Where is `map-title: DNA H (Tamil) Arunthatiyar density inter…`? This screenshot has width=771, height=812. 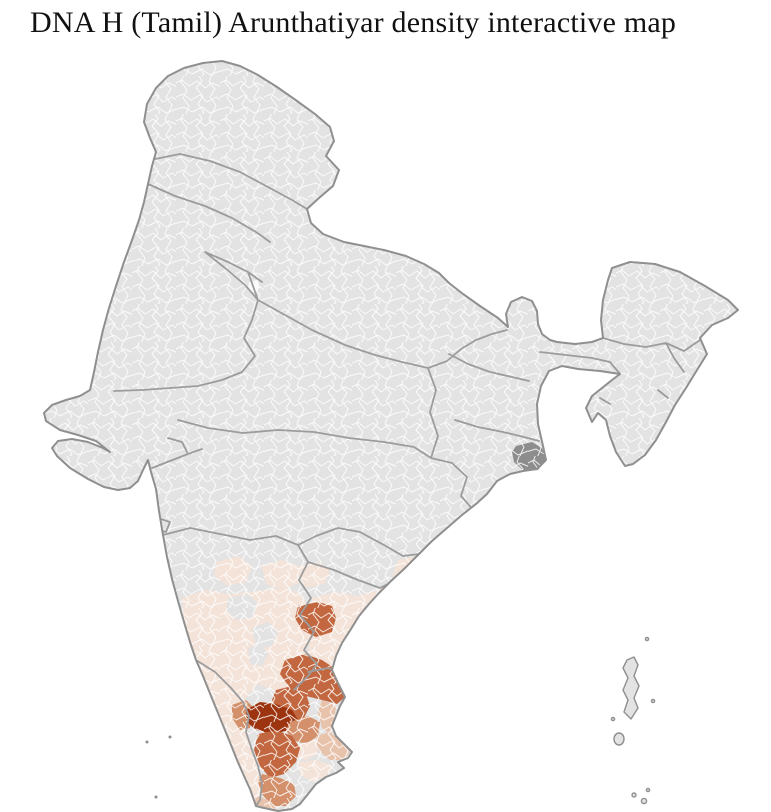
map-title: DNA H (Tamil) Arunthatiyar density inter… is located at coordinates (353, 22).